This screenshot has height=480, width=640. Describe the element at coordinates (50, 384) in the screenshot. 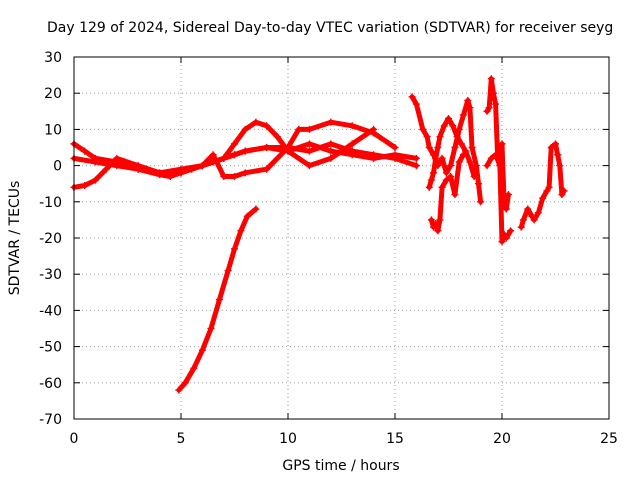

I see `y-tick-label: -60` at that location.